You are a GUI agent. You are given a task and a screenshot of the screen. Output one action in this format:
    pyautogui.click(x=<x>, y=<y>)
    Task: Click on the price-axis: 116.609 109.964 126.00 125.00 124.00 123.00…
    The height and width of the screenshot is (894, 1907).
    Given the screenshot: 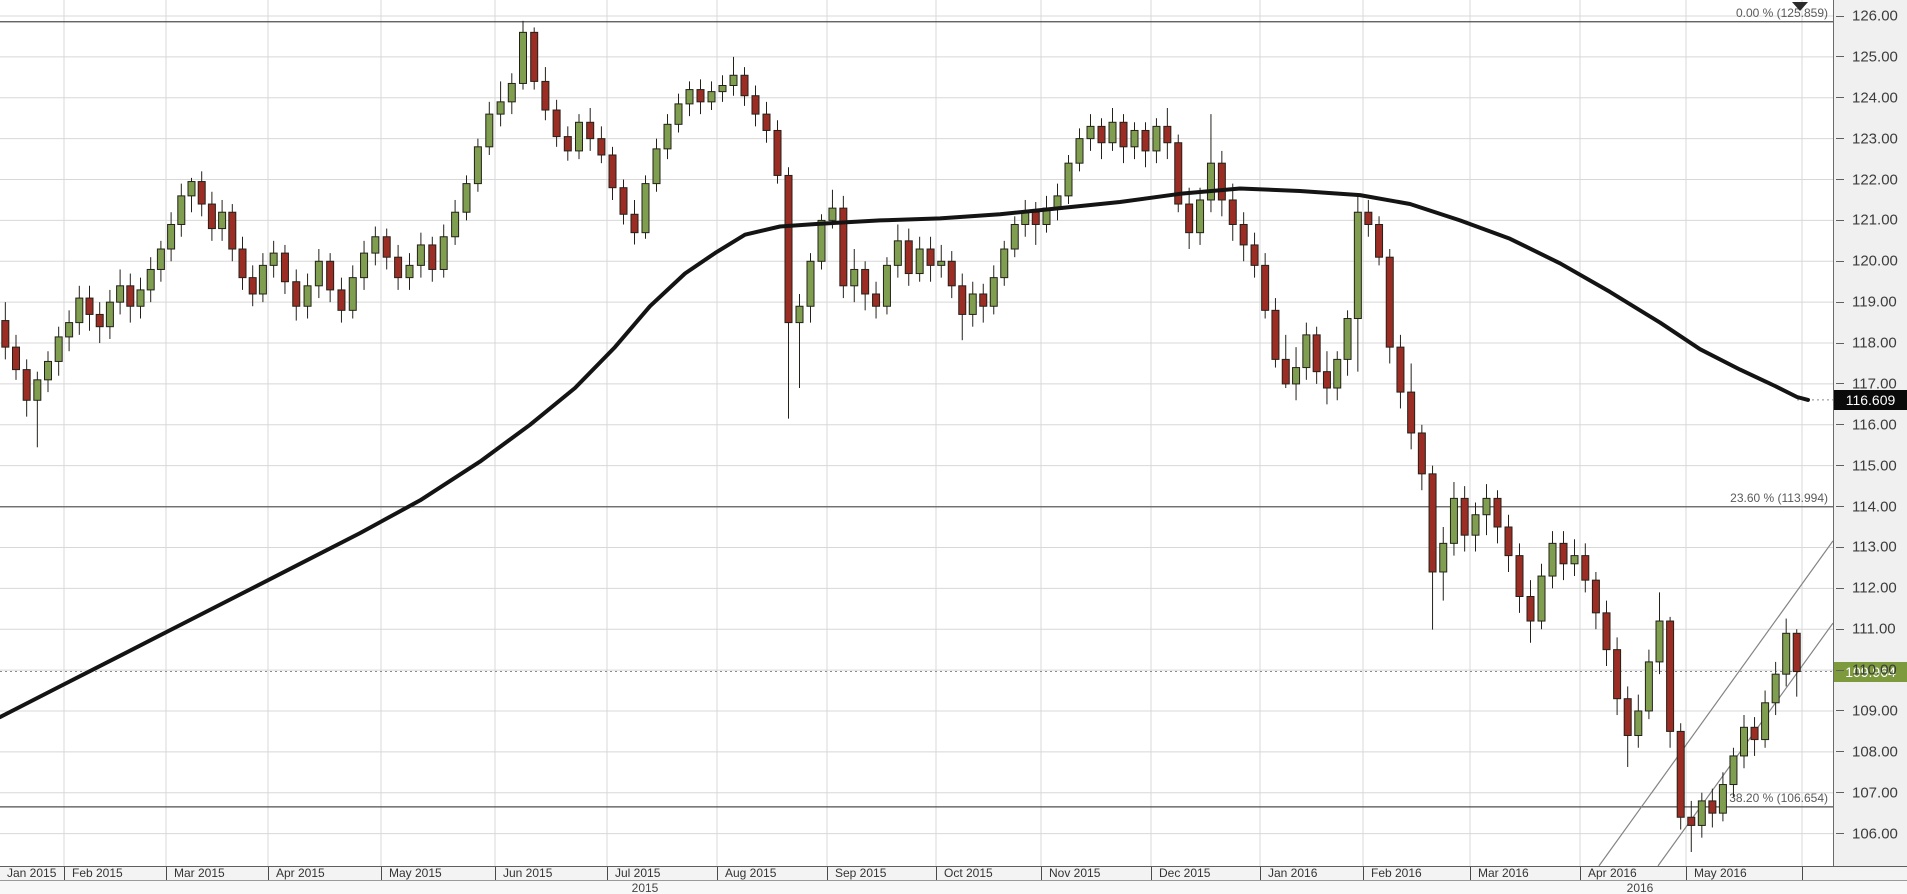 What is the action you would take?
    pyautogui.click(x=1870, y=433)
    